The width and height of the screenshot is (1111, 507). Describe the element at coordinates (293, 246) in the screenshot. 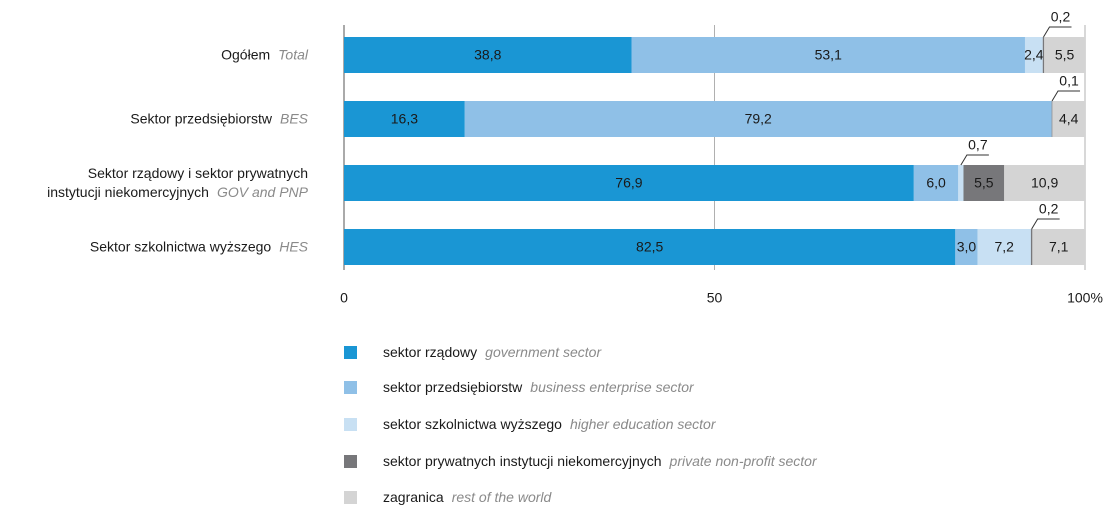

I see `category-name-en: HES` at that location.